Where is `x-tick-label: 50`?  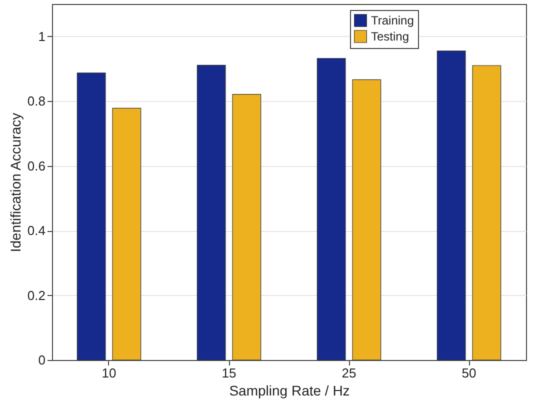
x-tick-label: 50 is located at coordinates (469, 373).